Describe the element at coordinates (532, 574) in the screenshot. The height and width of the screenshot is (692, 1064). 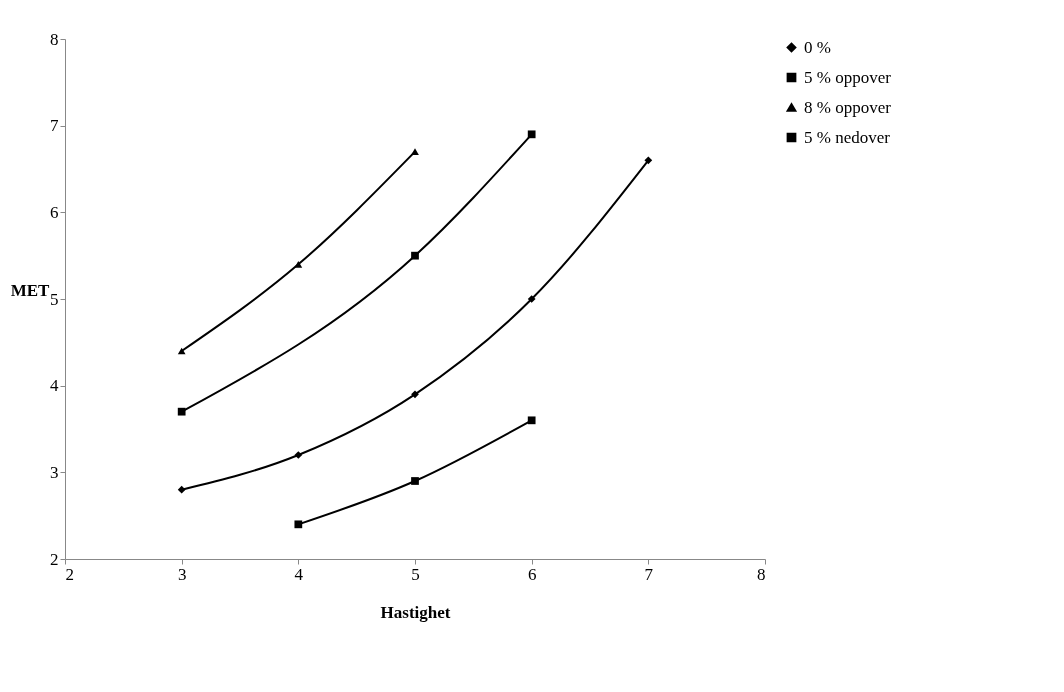
I see `x-tick-label: 6` at that location.